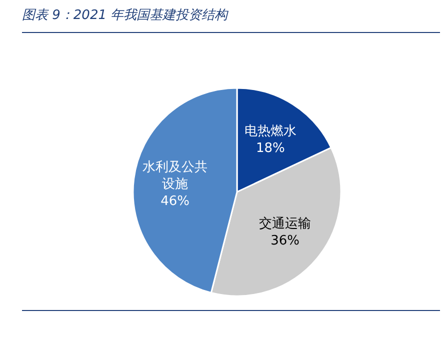  Describe the element at coordinates (175, 176) in the screenshot. I see `slice-label: 水利及公共设施` at that location.